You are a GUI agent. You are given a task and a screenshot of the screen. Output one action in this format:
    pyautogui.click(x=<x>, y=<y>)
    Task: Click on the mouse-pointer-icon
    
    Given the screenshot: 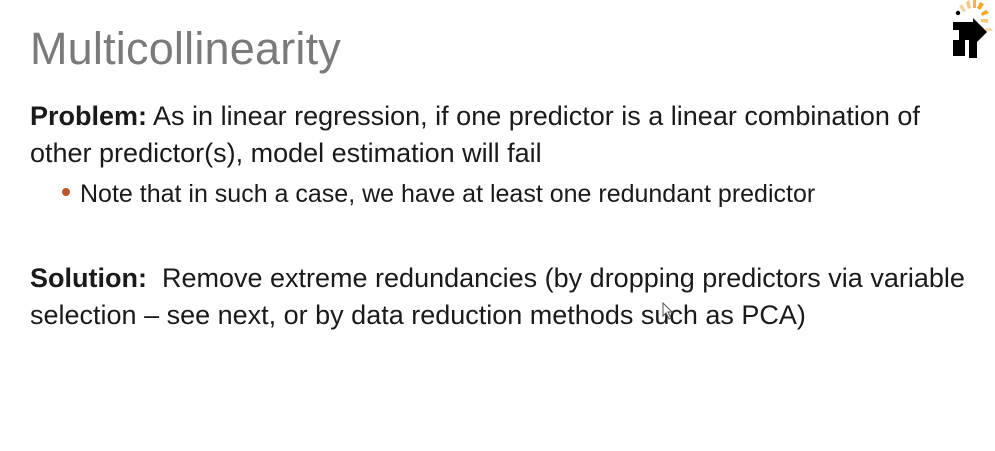 What is the action you would take?
    pyautogui.click(x=668, y=311)
    